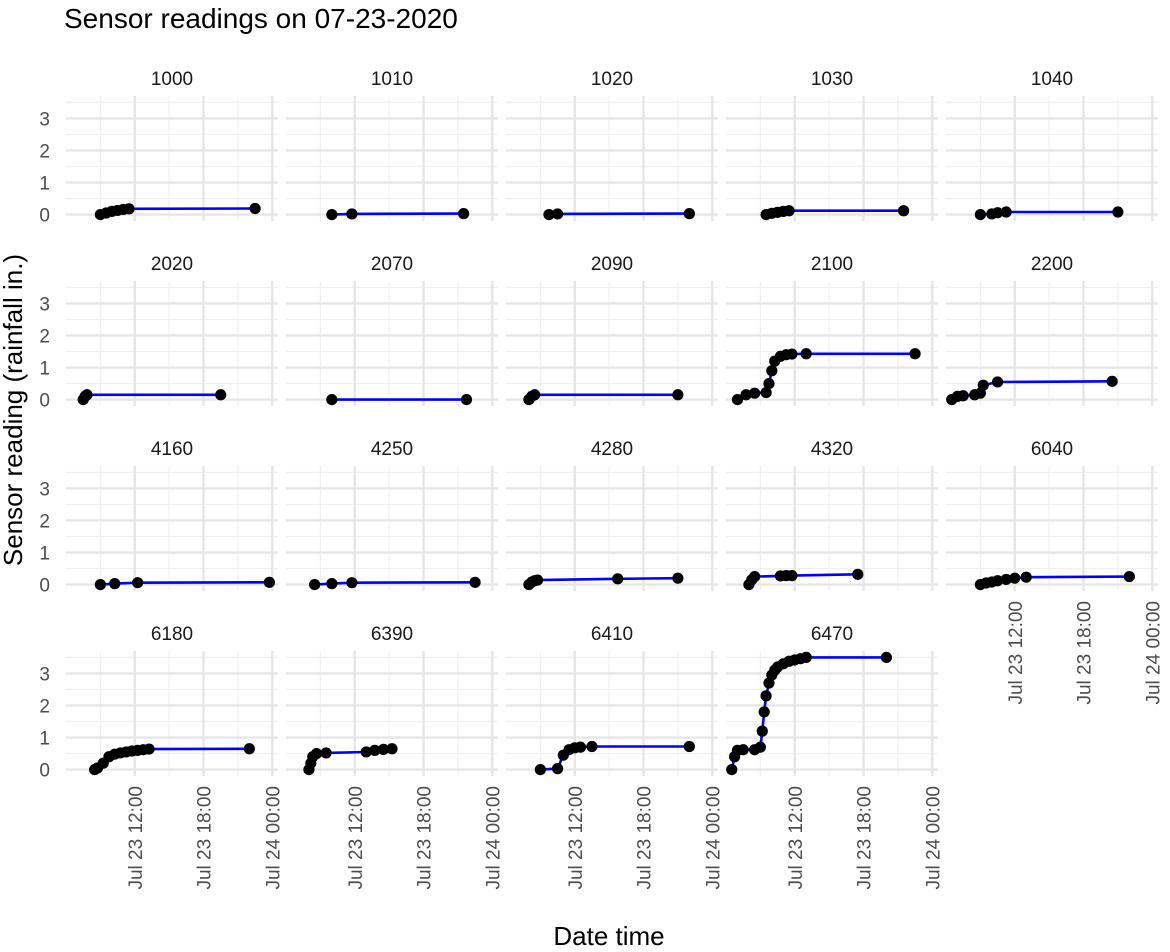  I want to click on facet-panel-1000: 1000 0 1 2 3, so click(158, 148).